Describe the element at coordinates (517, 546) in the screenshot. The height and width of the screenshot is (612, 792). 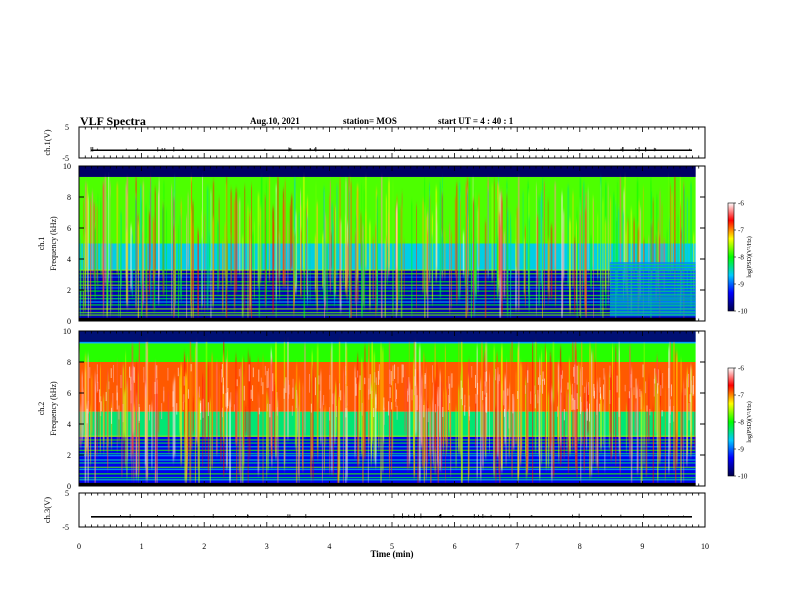
I see `x-tick-label: 7` at that location.